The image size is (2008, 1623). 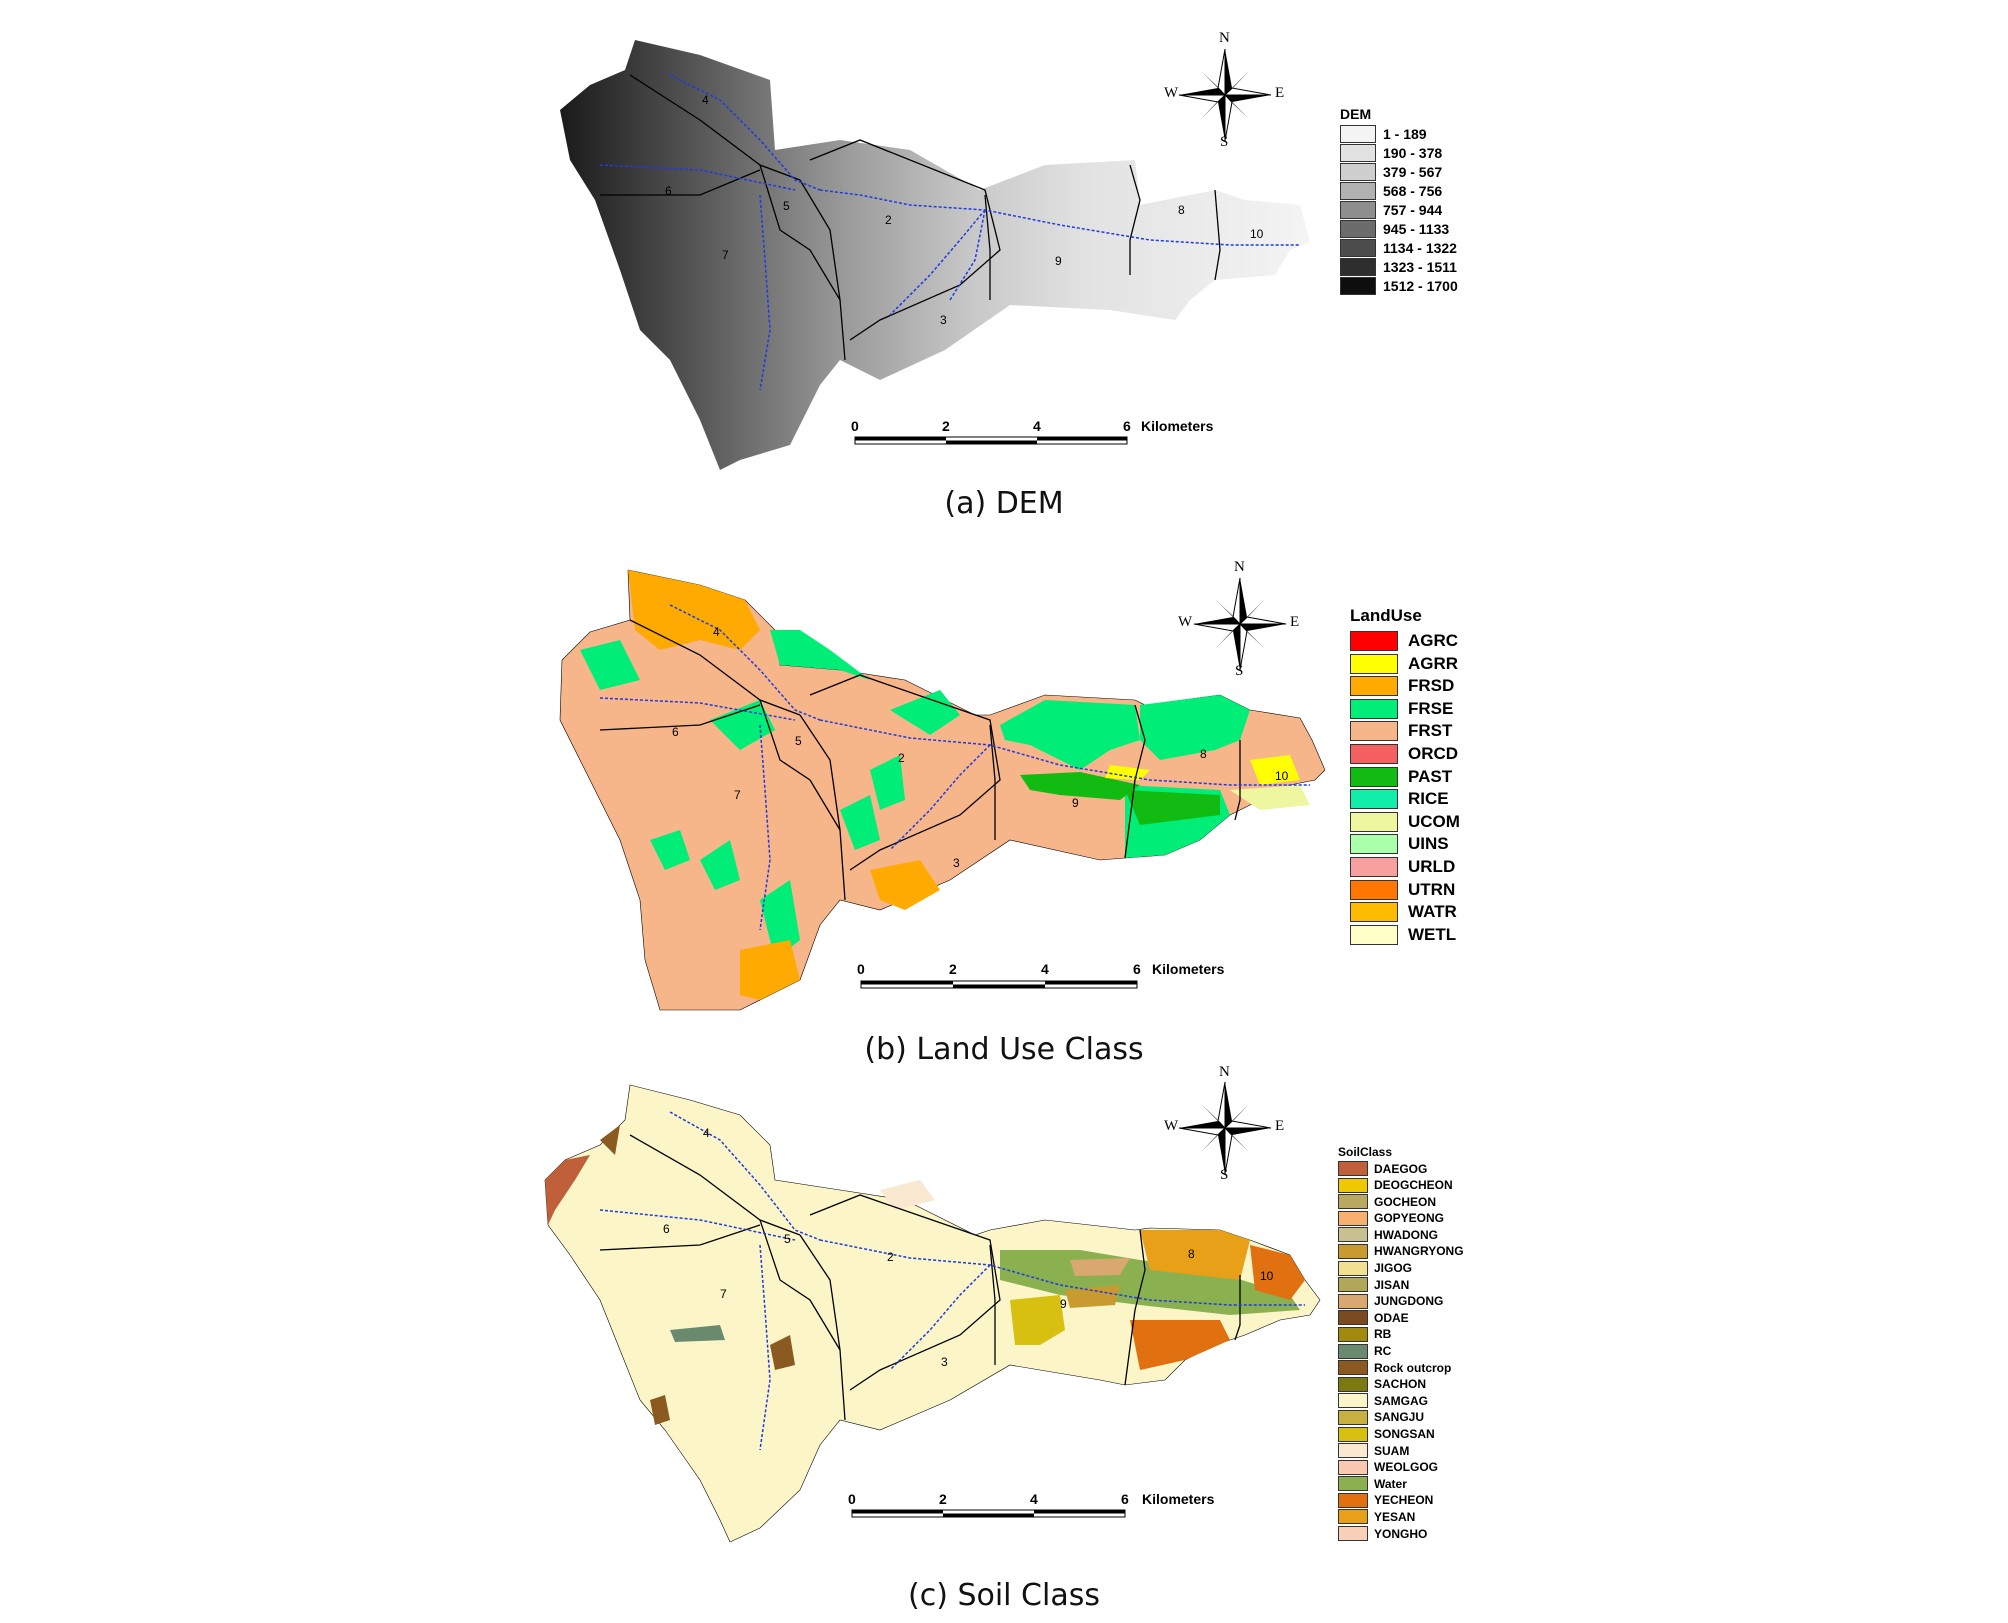 What do you see at coordinates (1405, 821) in the screenshot?
I see `legend-item: UCOM` at bounding box center [1405, 821].